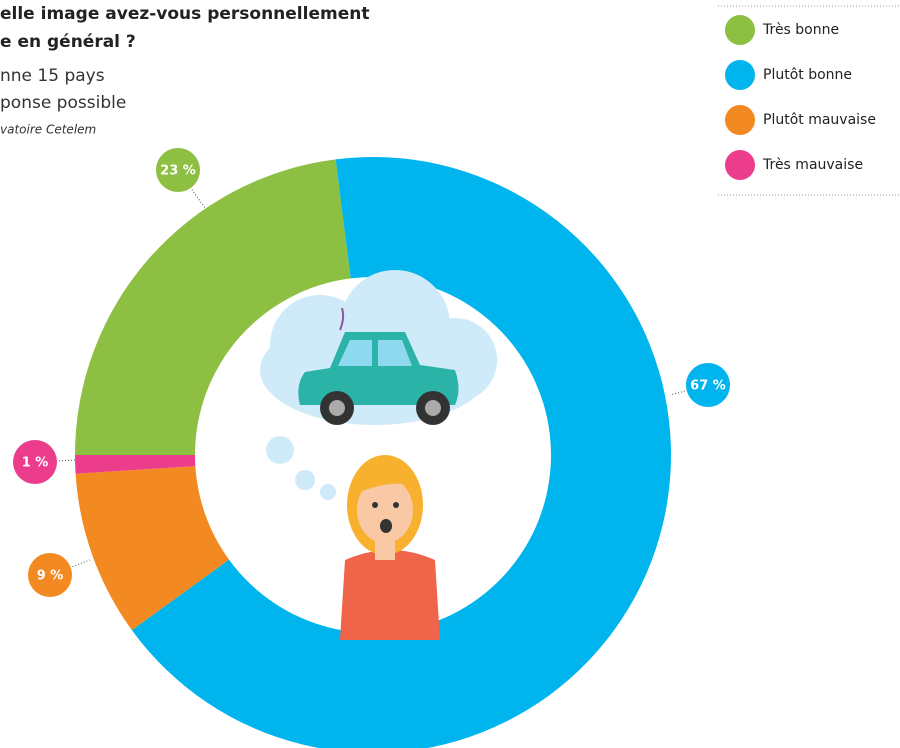  I want to click on illustration, so click(378, 455).